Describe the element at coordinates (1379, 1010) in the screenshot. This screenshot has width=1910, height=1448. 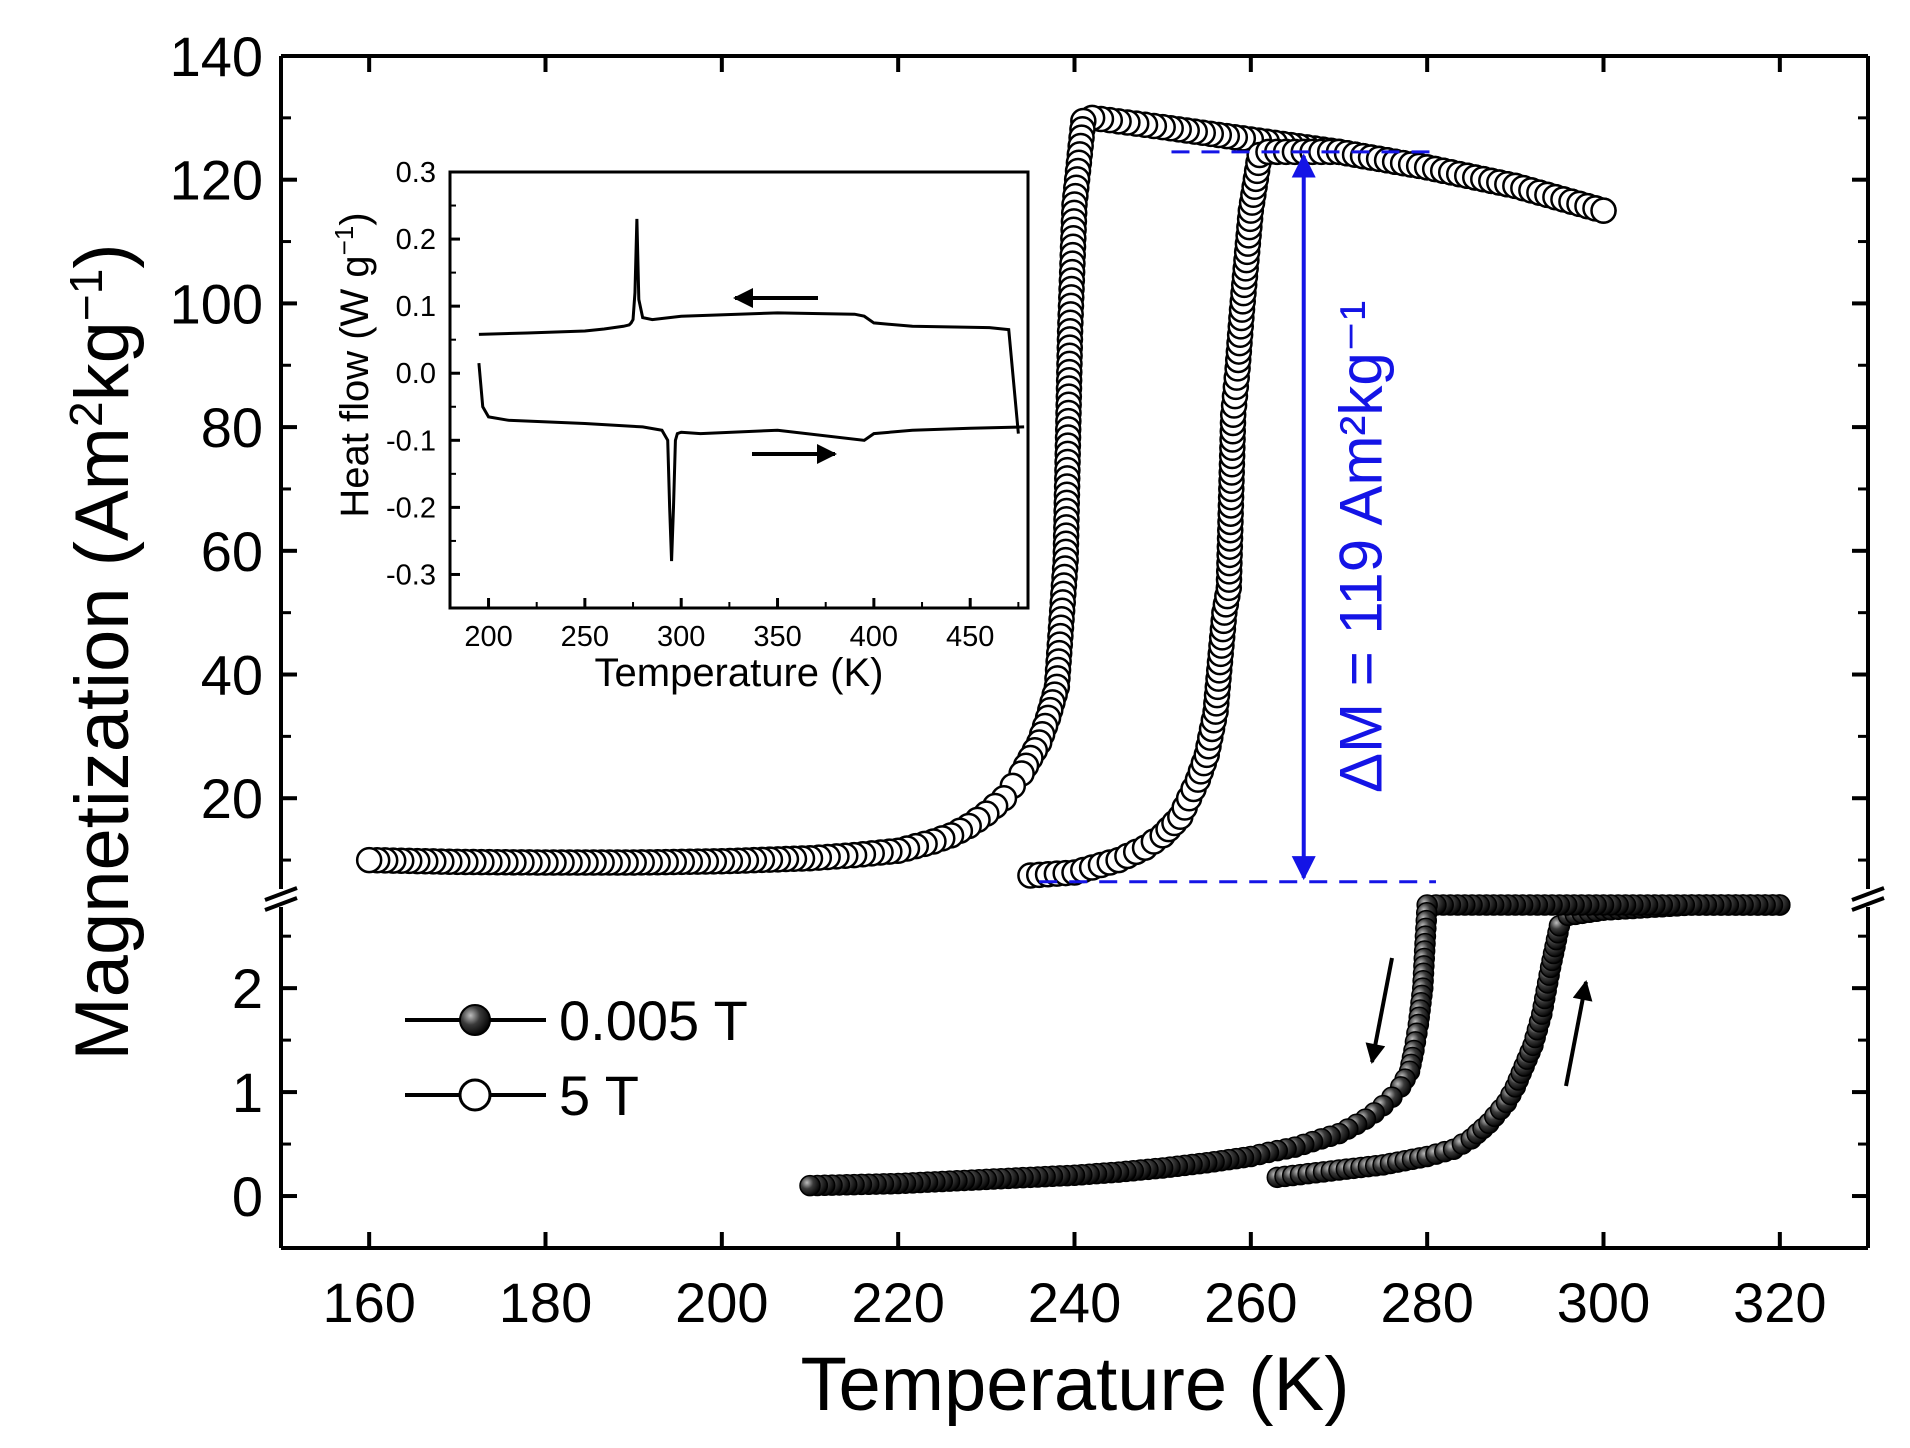
I see `cooling-direction-arrow` at that location.